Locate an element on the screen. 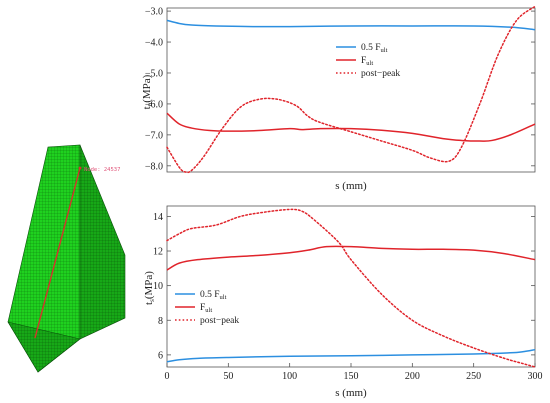 The image size is (550, 403). bottom-series-half-ult is located at coordinates (351, 355).